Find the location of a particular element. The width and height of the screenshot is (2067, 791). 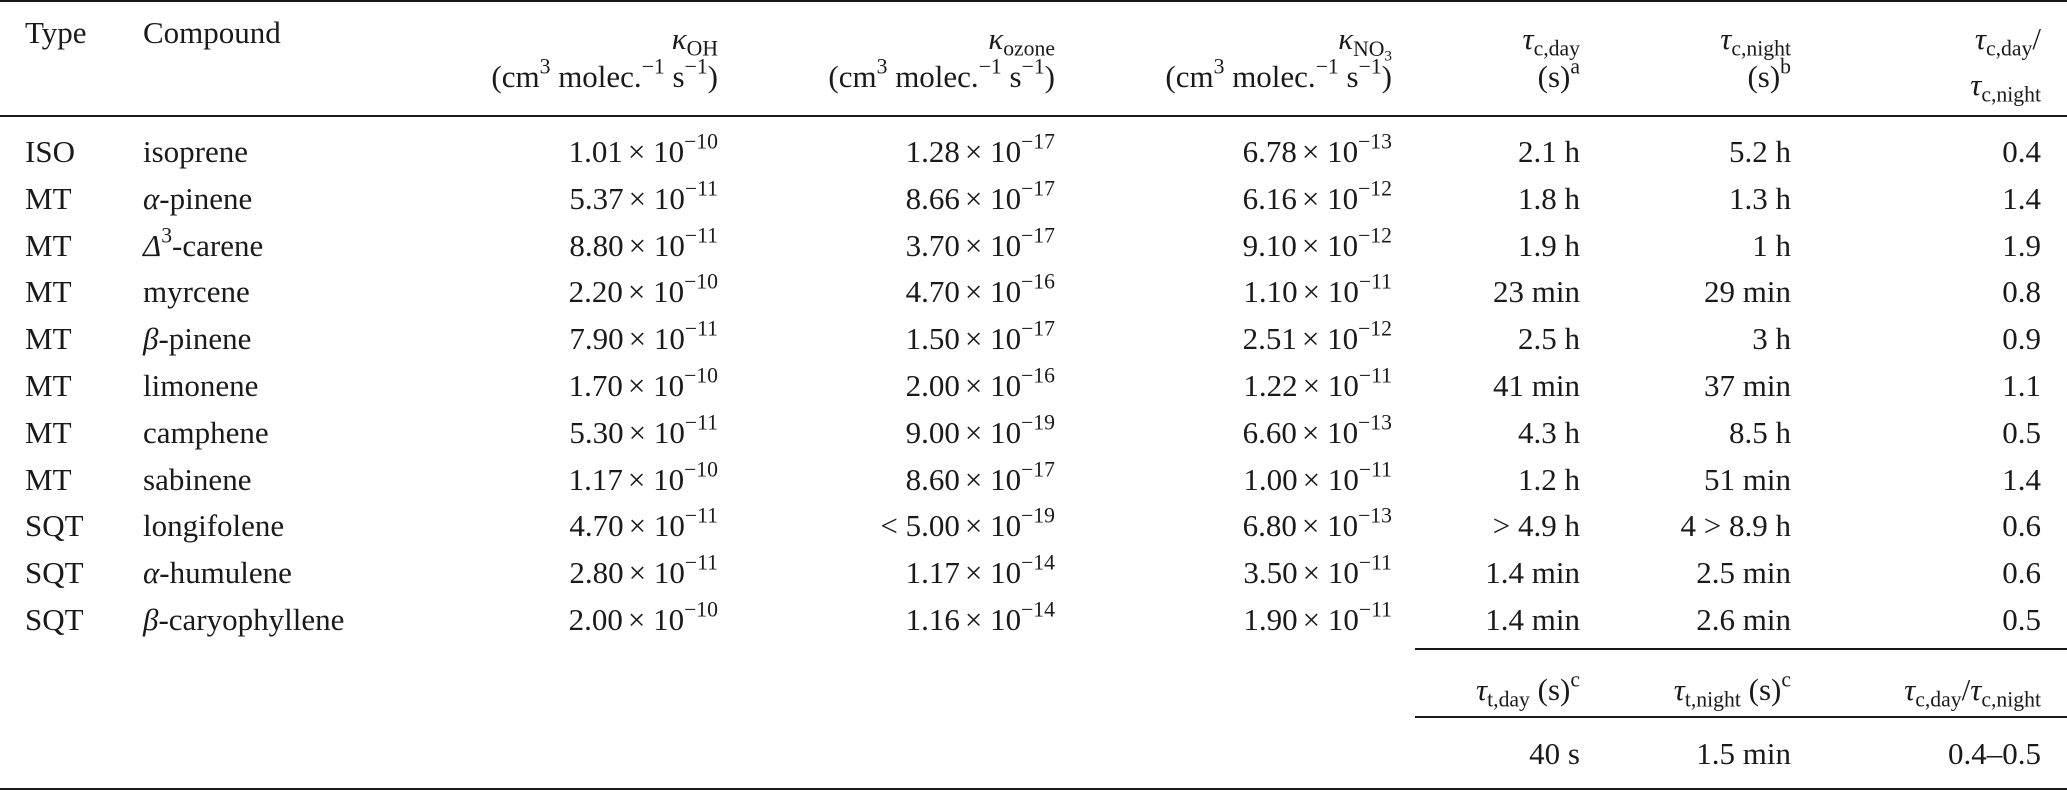

exponent: −14 is located at coordinates (1038, 562).